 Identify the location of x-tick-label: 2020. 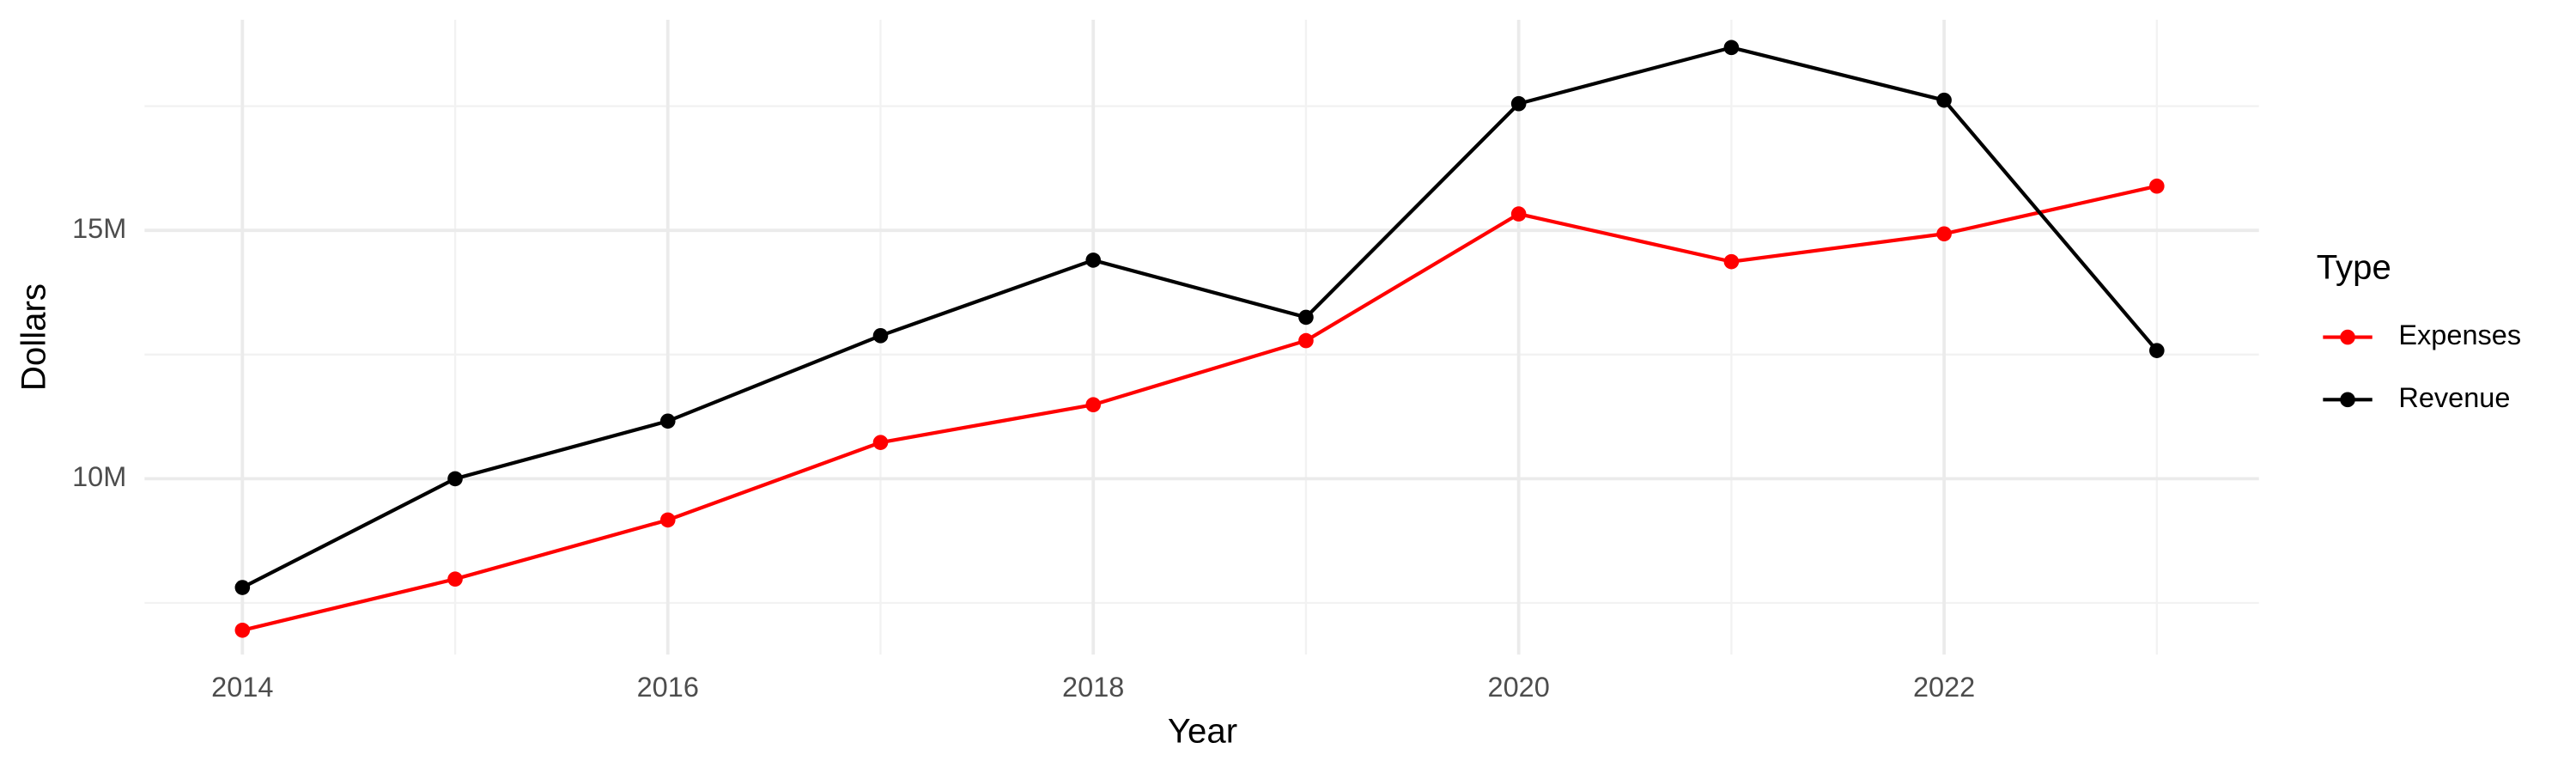
(1519, 687).